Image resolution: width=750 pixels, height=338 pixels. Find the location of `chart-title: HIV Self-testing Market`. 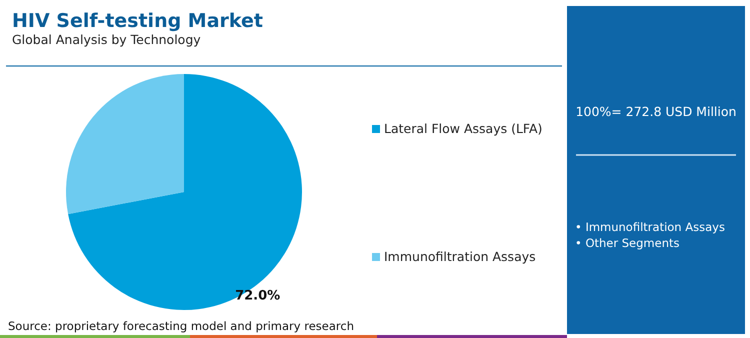

chart-title: HIV Self-testing Market is located at coordinates (137, 21).